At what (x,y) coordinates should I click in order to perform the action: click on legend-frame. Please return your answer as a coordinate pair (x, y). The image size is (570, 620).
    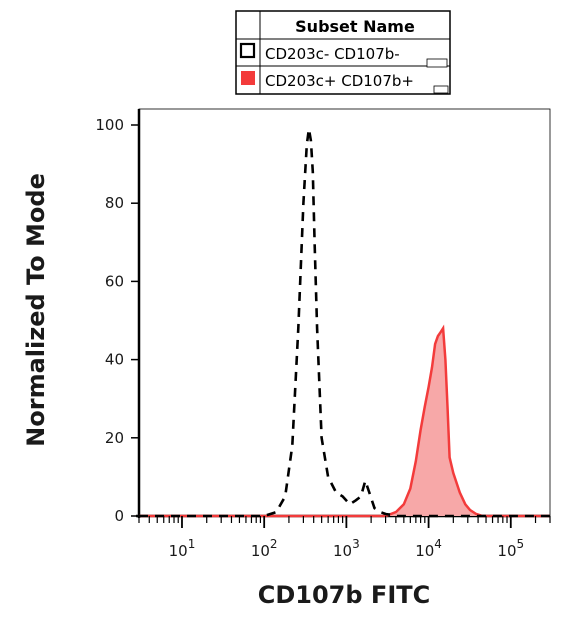
    Looking at the image, I should click on (343, 52).